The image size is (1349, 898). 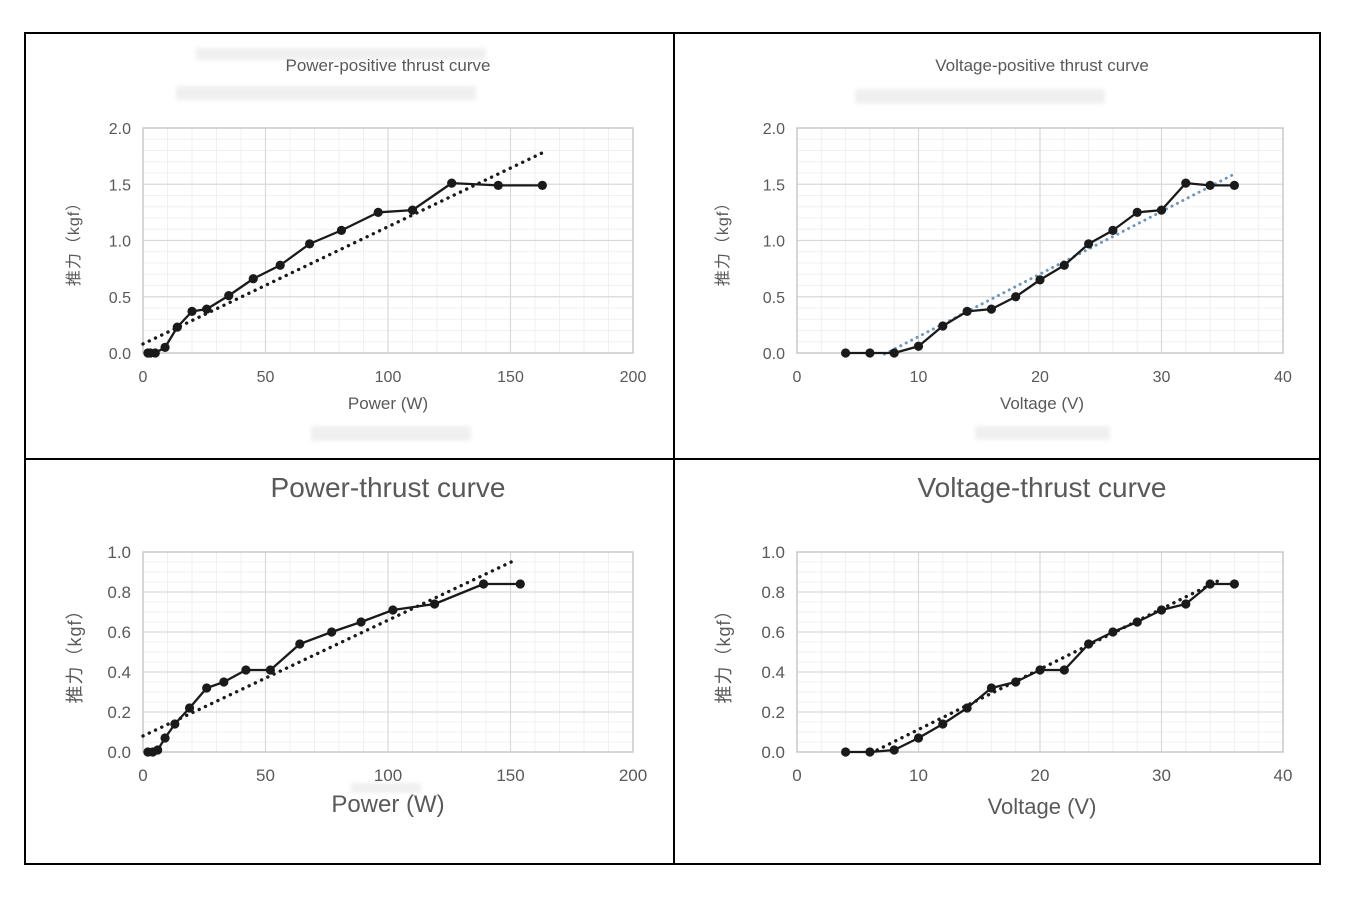 I want to click on grid-divider-vertical, so click(x=674, y=448).